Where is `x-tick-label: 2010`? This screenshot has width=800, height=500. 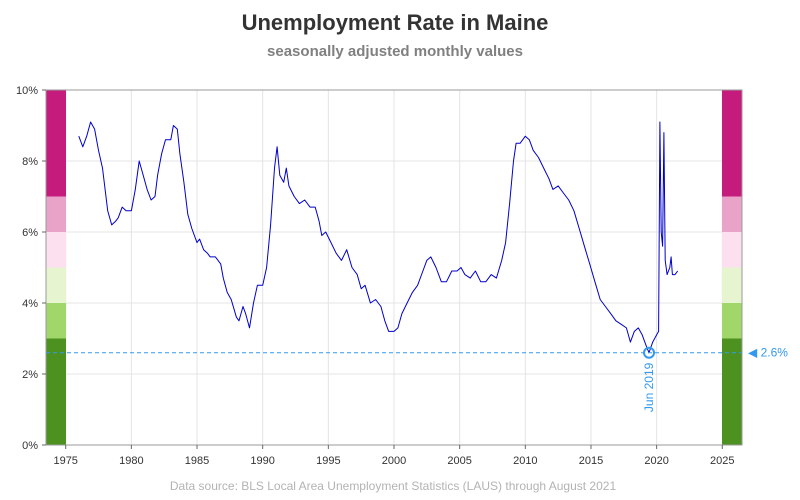
x-tick-label: 2010 is located at coordinates (525, 461).